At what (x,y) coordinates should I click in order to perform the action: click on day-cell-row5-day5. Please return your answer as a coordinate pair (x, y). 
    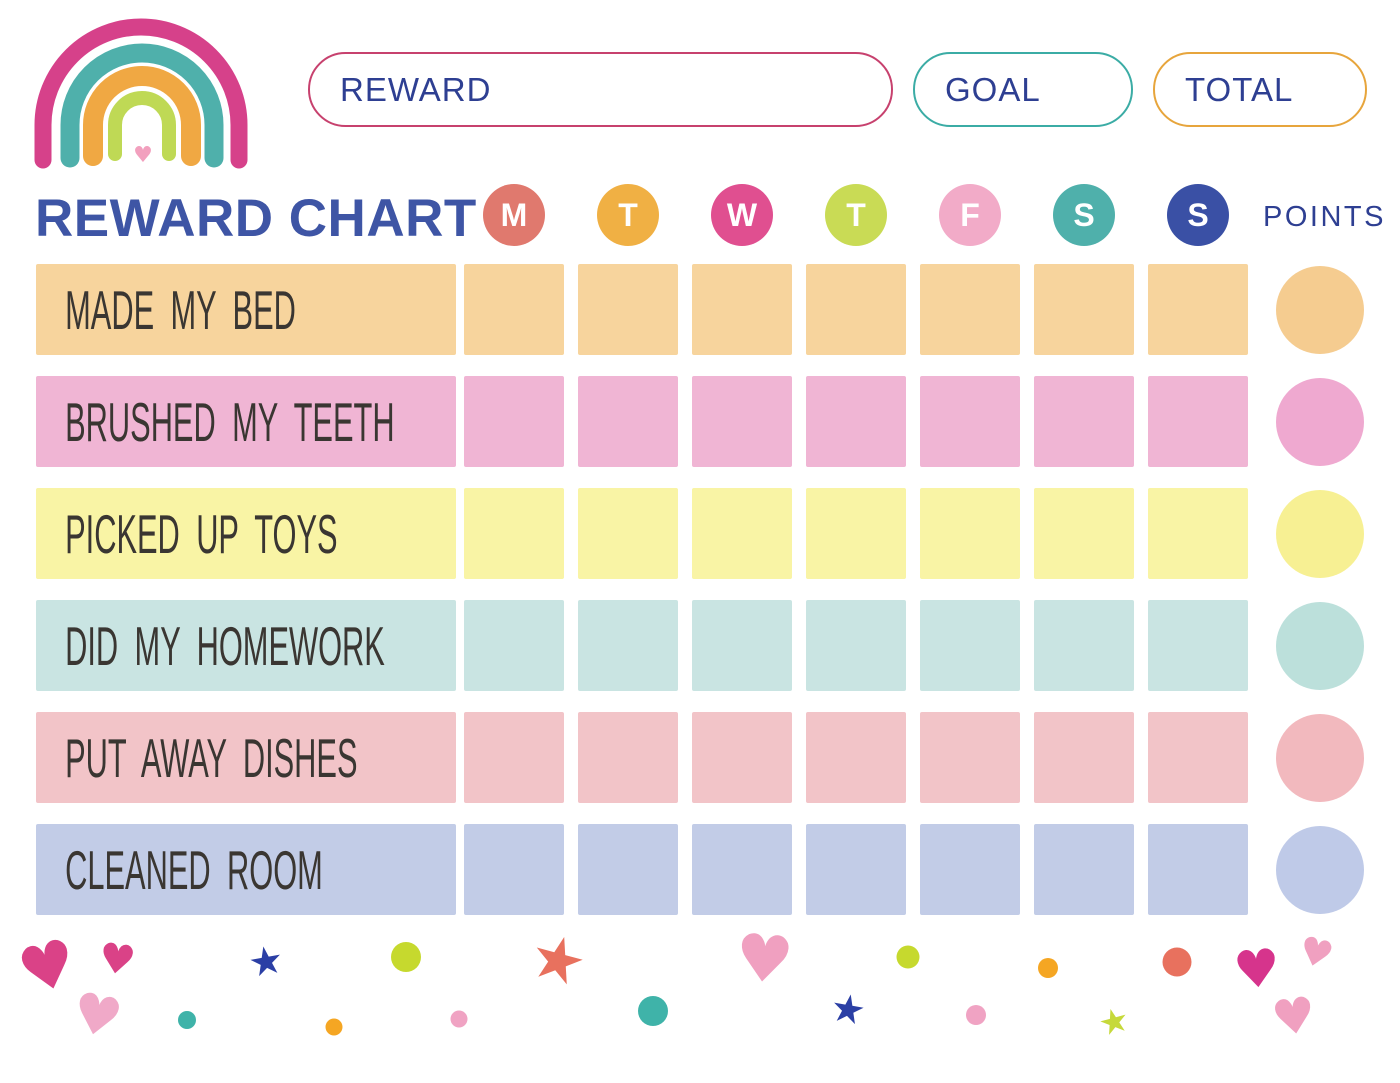
    Looking at the image, I should click on (970, 757).